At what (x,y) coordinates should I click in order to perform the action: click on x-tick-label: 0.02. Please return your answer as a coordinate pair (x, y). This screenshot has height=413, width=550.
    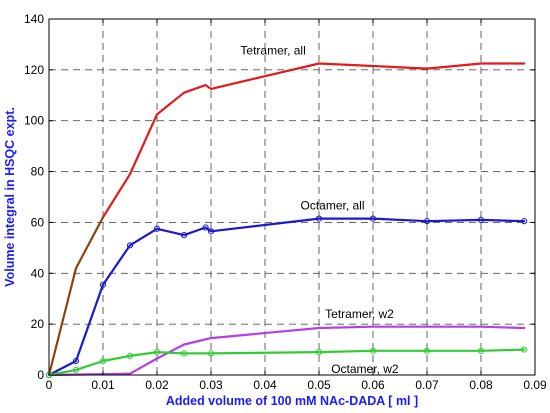
    Looking at the image, I should click on (157, 385).